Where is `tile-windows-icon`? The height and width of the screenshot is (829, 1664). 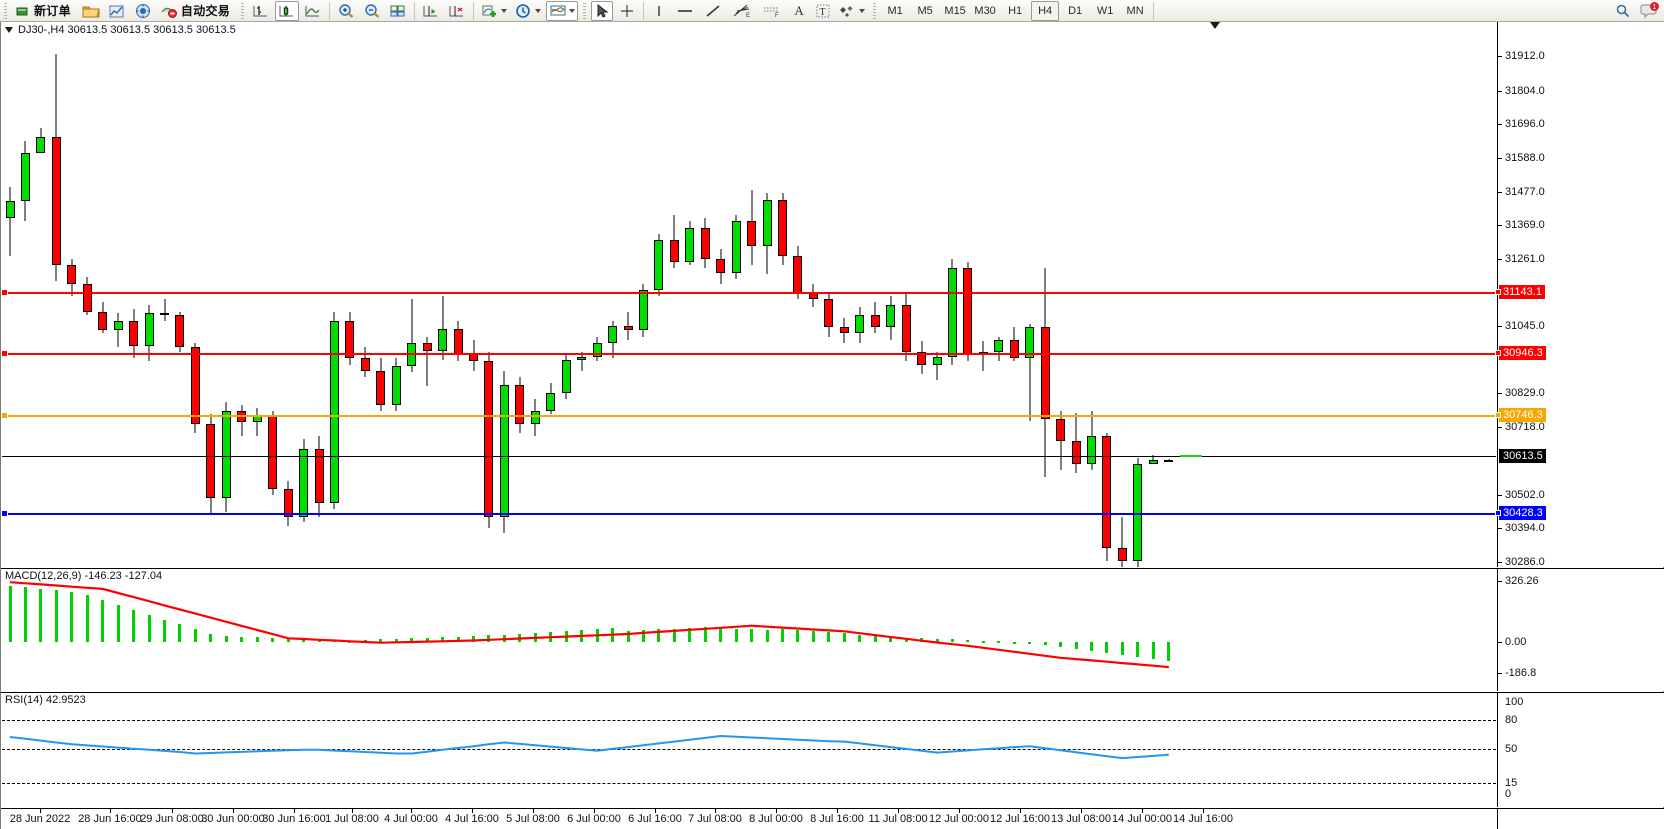 tile-windows-icon is located at coordinates (397, 10).